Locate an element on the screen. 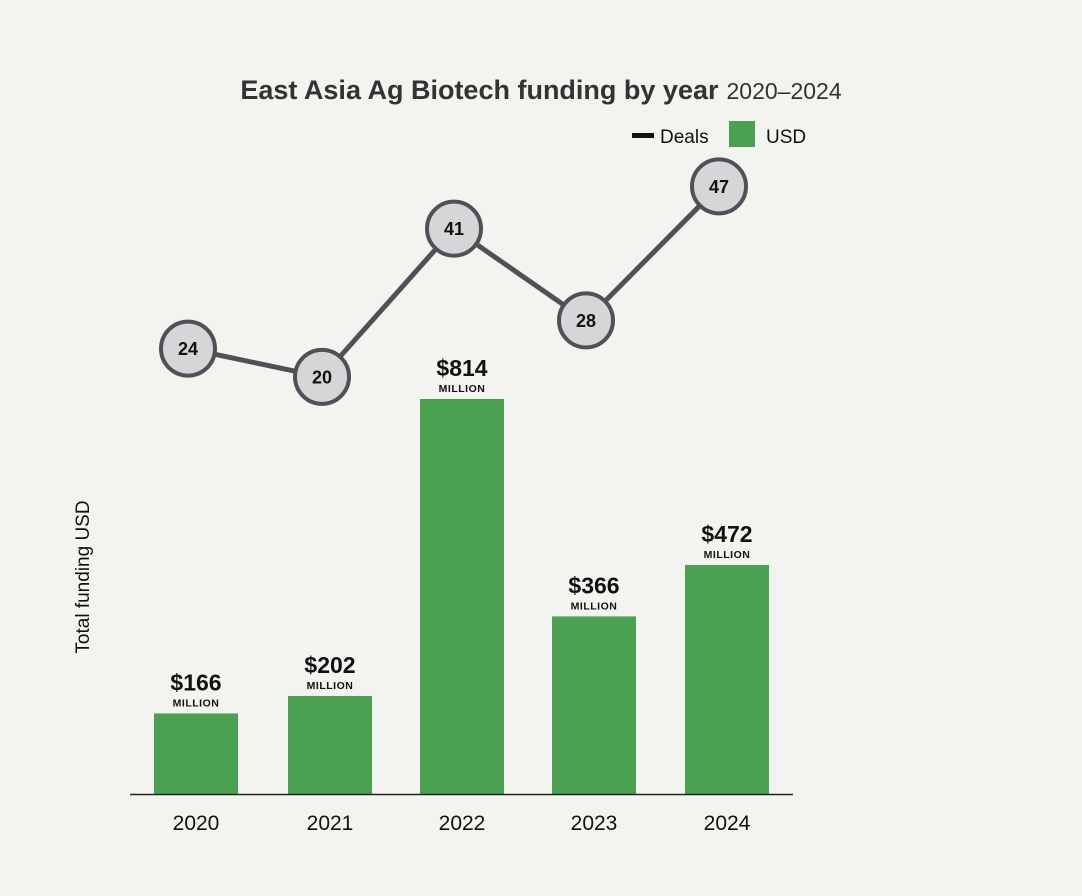 This screenshot has height=896, width=1082. deals-point-label-2024: 47 is located at coordinates (719, 187).